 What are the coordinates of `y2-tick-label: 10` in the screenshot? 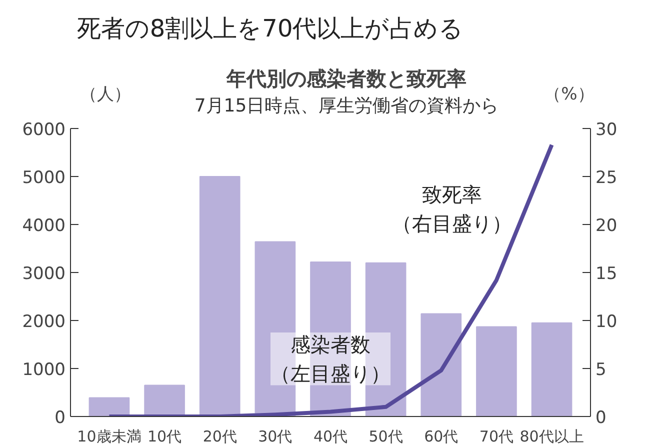 It's located at (607, 322).